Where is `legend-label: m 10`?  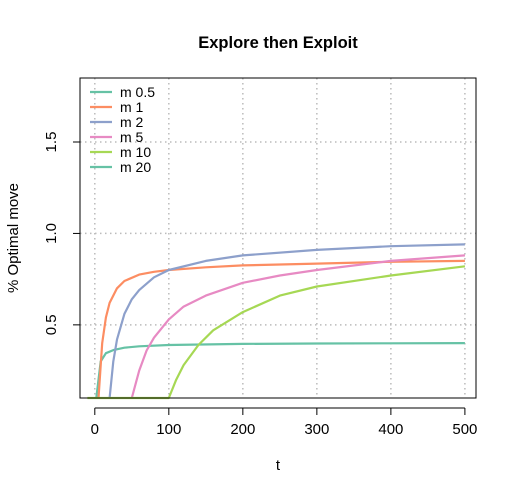
legend-label: m 10 is located at coordinates (135, 152).